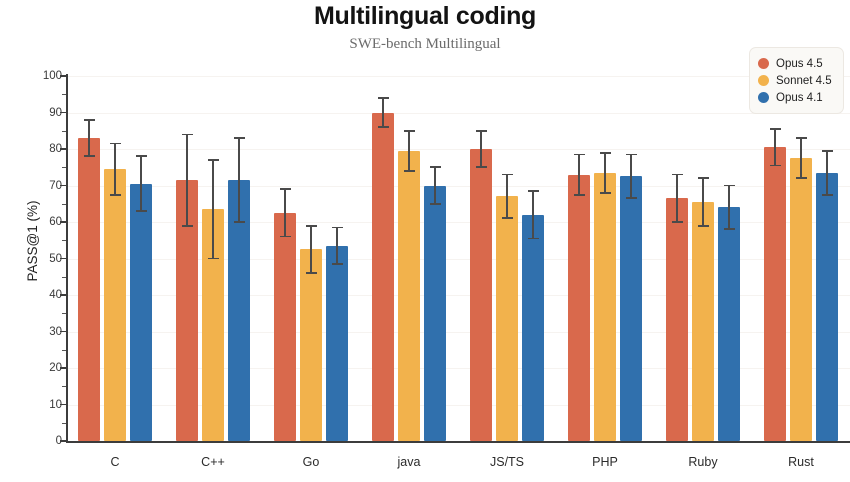  What do you see at coordinates (425, 16) in the screenshot?
I see `chart-title: Multilingual coding` at bounding box center [425, 16].